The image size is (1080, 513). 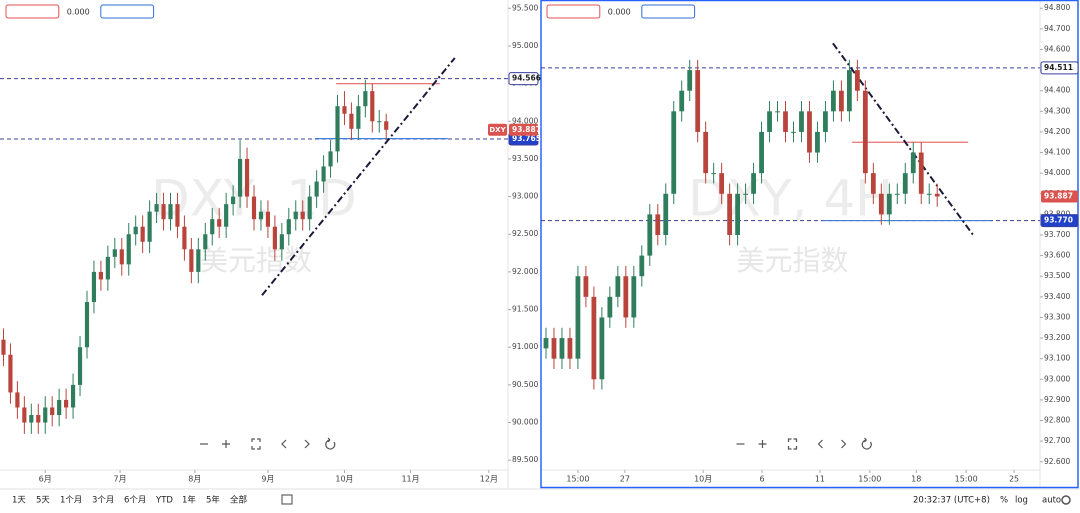 What do you see at coordinates (525, 422) in the screenshot?
I see `y-tick-label: 90.000` at bounding box center [525, 422].